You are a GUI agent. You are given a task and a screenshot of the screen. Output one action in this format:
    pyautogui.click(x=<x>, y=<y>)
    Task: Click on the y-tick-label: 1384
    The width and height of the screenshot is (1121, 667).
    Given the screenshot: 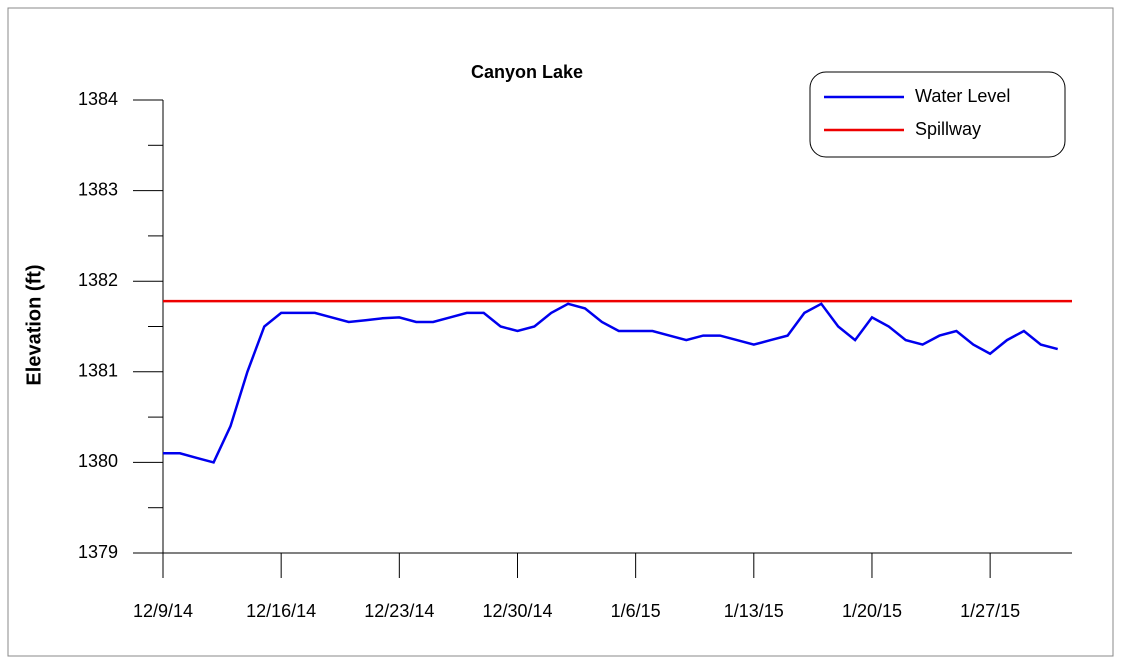 What is the action you would take?
    pyautogui.click(x=98, y=99)
    